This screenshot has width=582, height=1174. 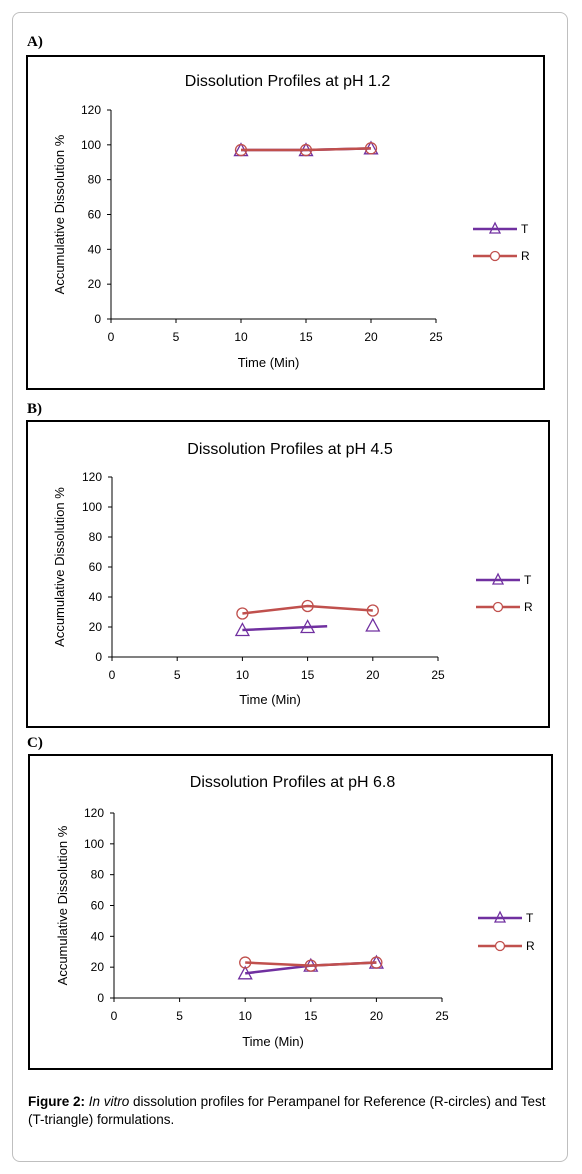 What do you see at coordinates (285, 628) in the screenshot?
I see `series-line-t` at bounding box center [285, 628].